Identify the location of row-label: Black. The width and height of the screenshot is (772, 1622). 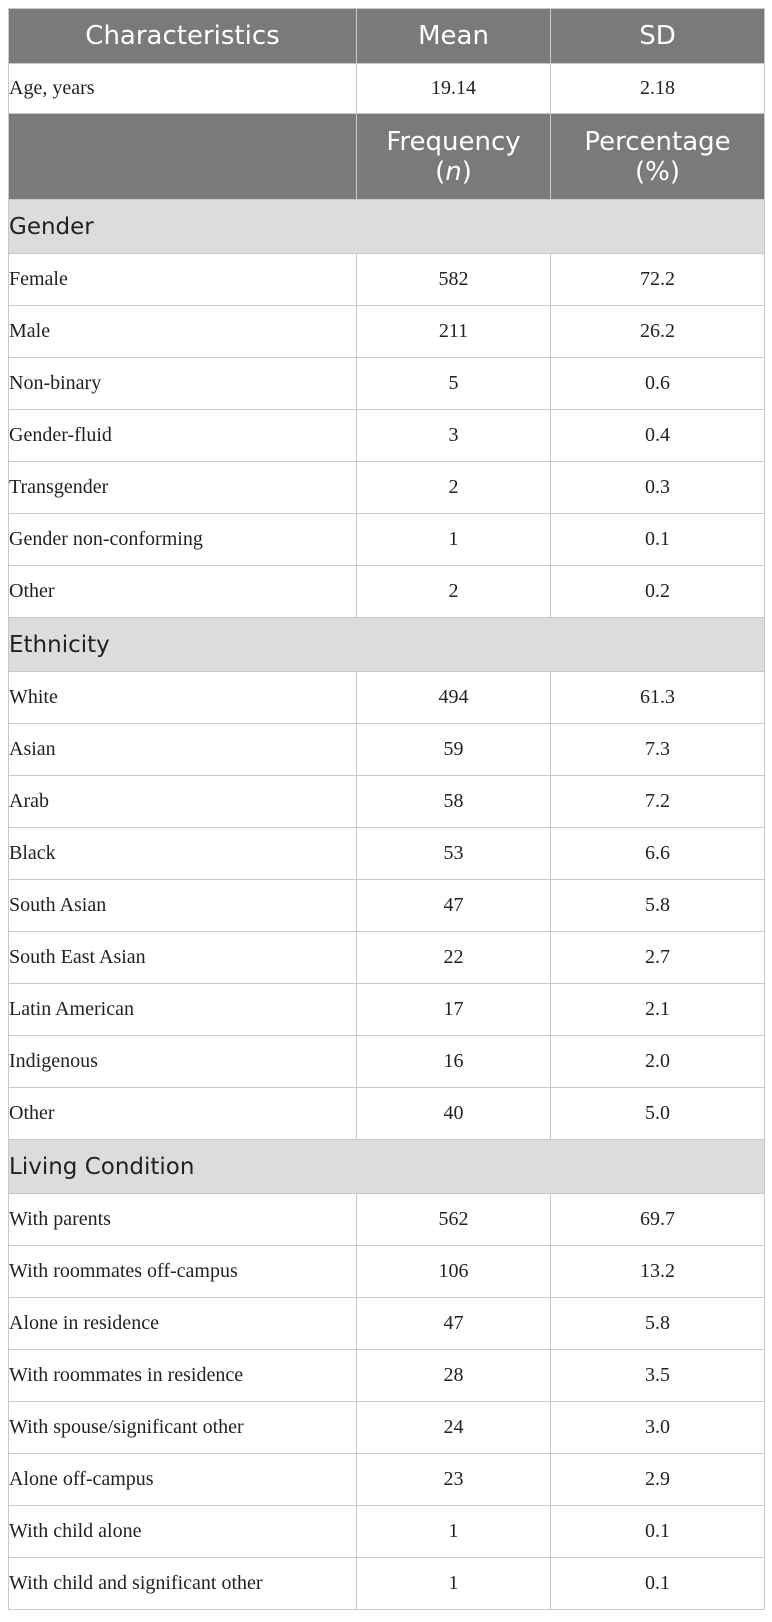
(182, 853).